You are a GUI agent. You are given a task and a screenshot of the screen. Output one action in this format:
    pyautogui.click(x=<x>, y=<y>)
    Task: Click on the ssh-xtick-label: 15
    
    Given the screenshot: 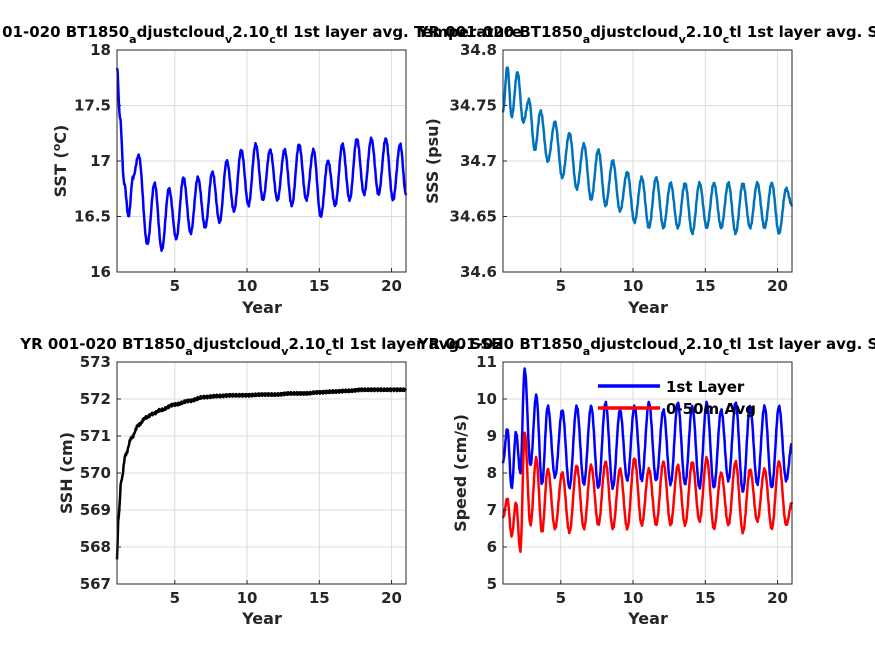 What is the action you would take?
    pyautogui.click(x=319, y=598)
    